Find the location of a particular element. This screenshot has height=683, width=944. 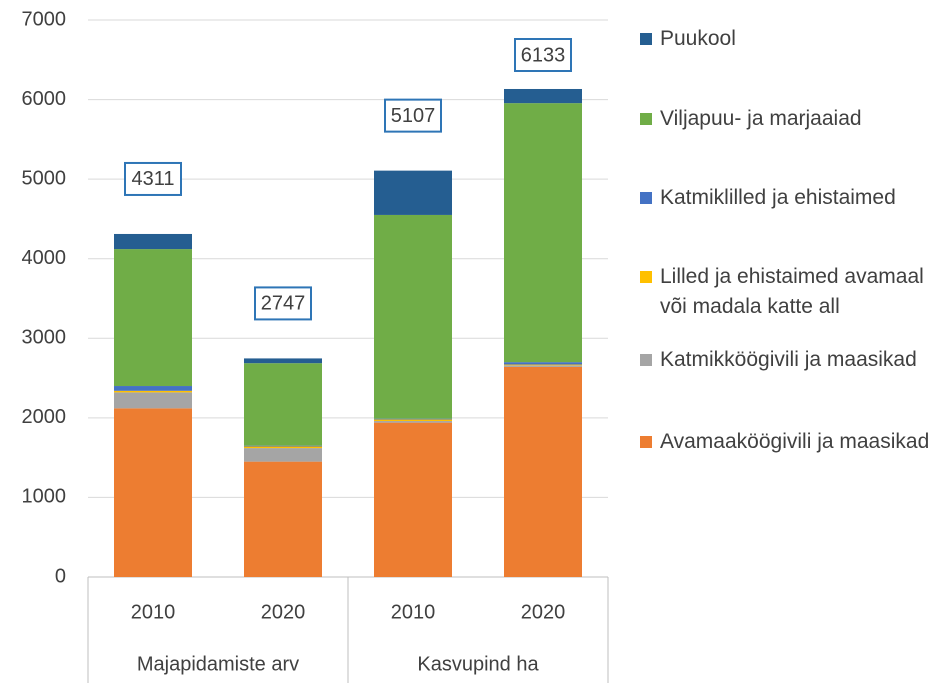

legend-item: Katmikköögivili ja maasikad is located at coordinates (778, 360).